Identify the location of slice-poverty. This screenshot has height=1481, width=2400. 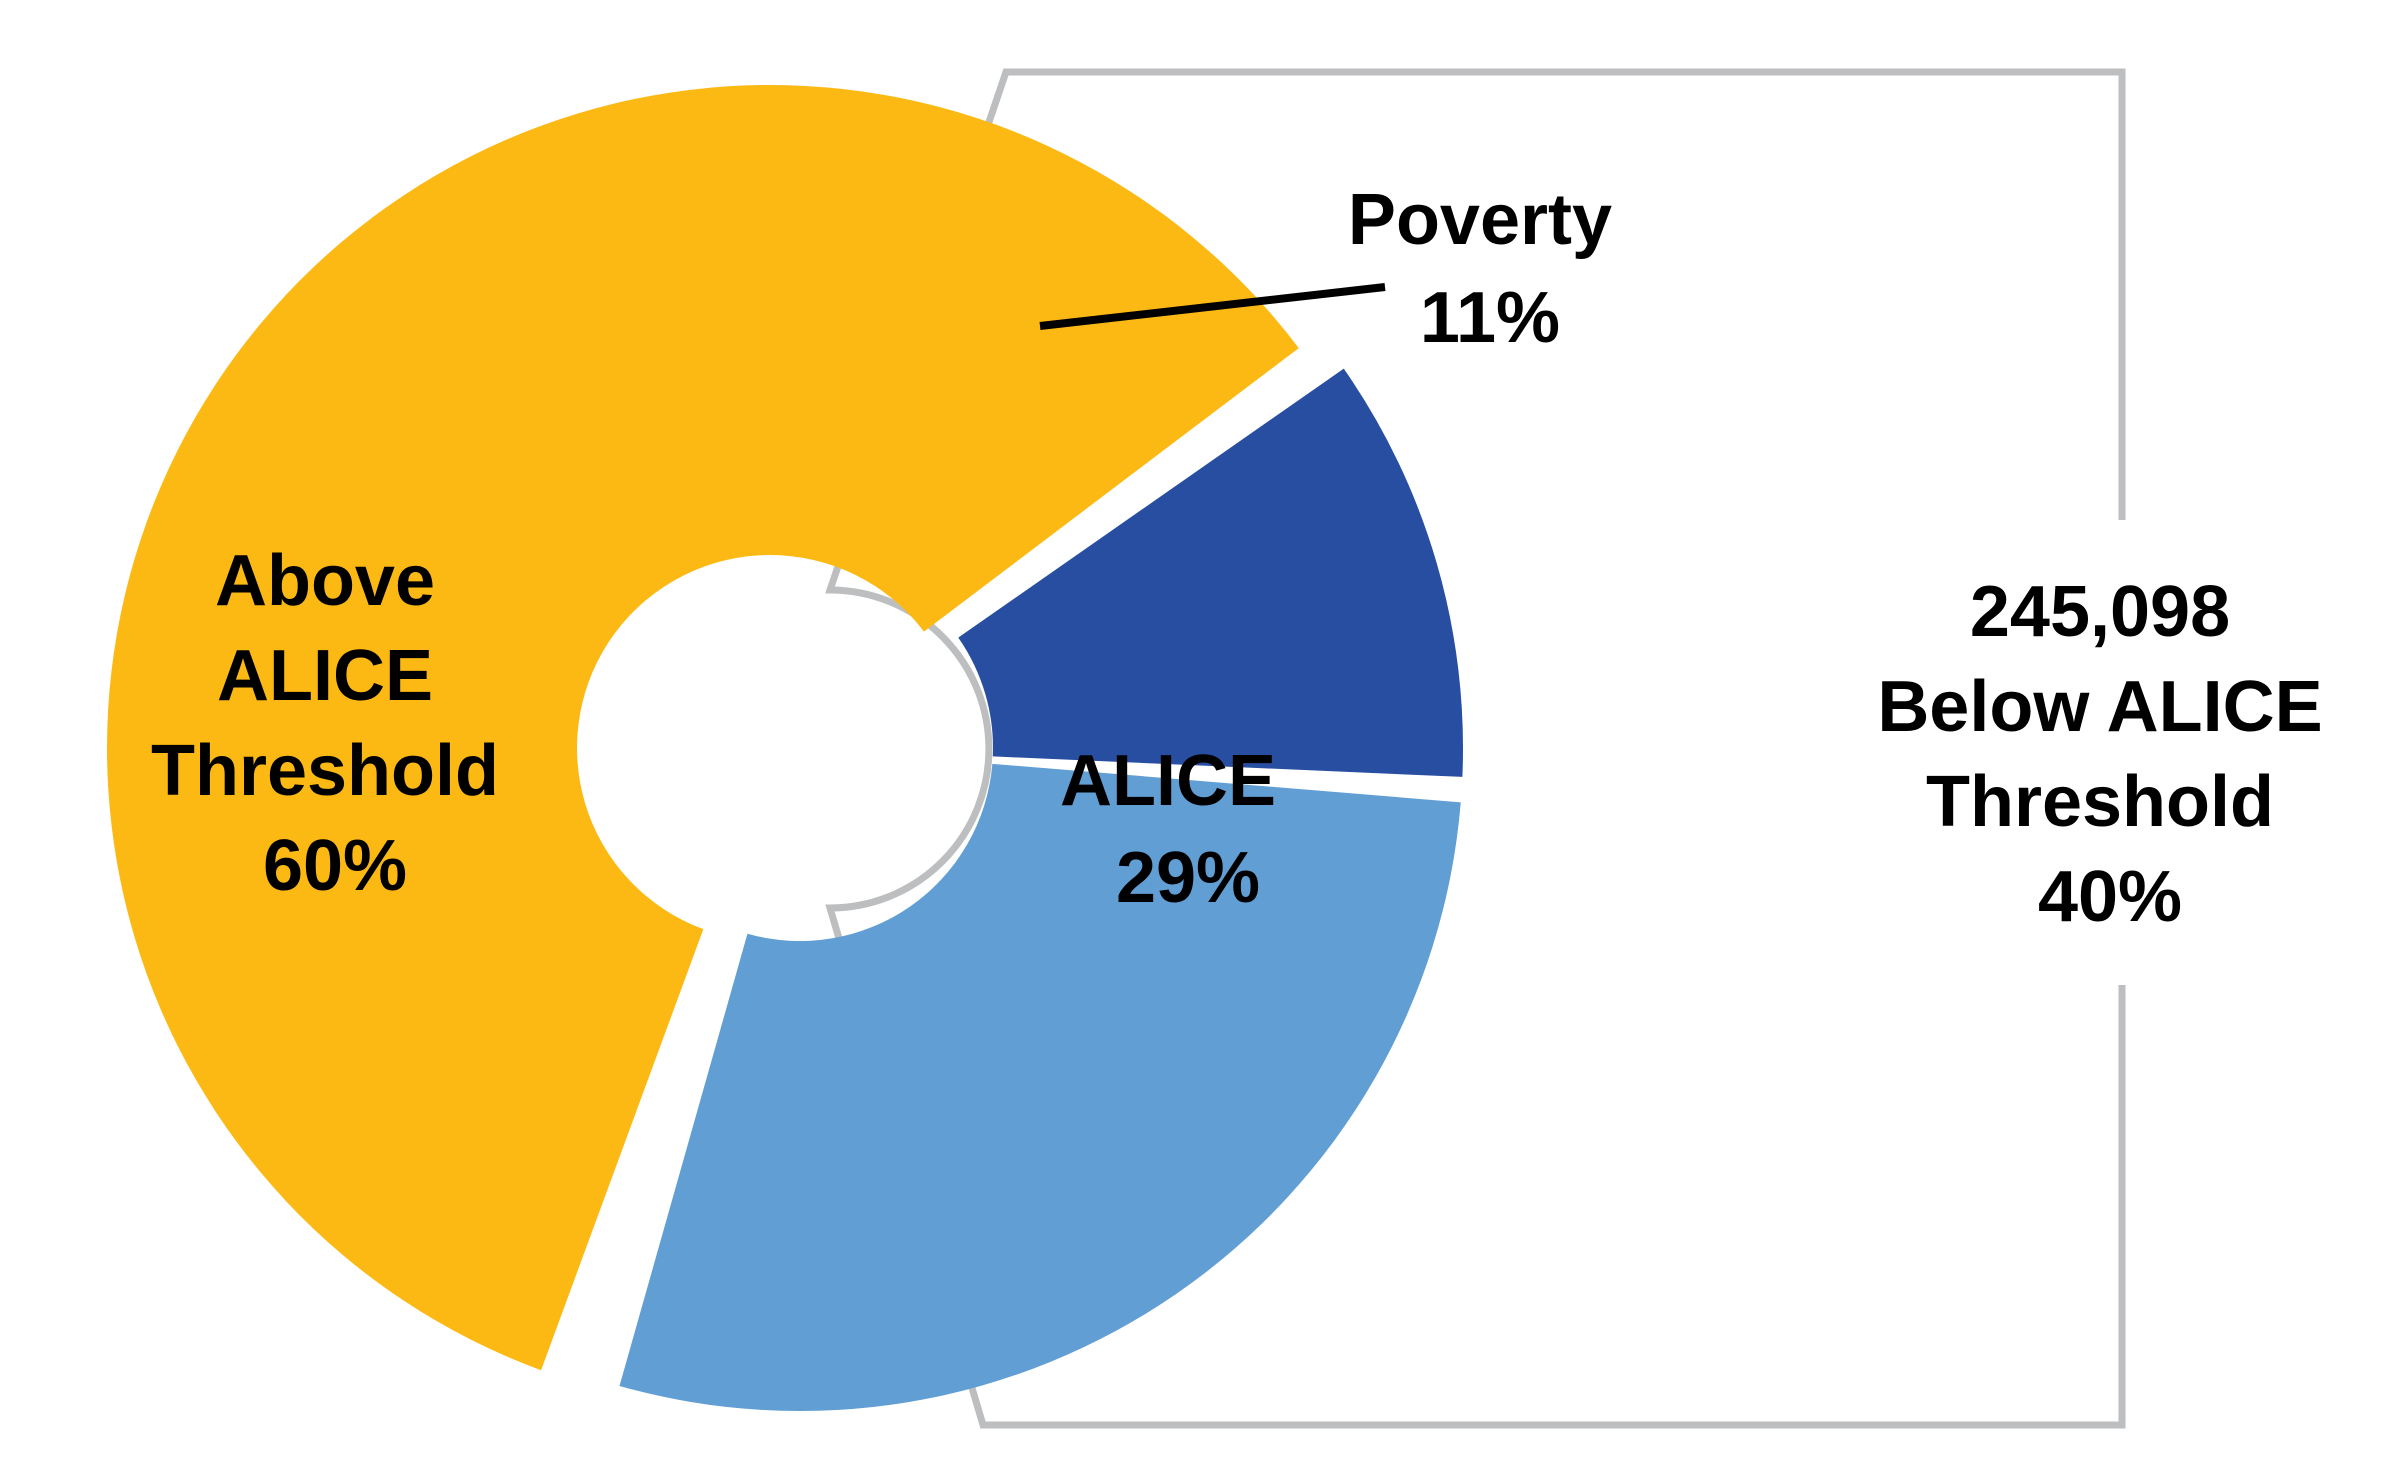
(1210, 572).